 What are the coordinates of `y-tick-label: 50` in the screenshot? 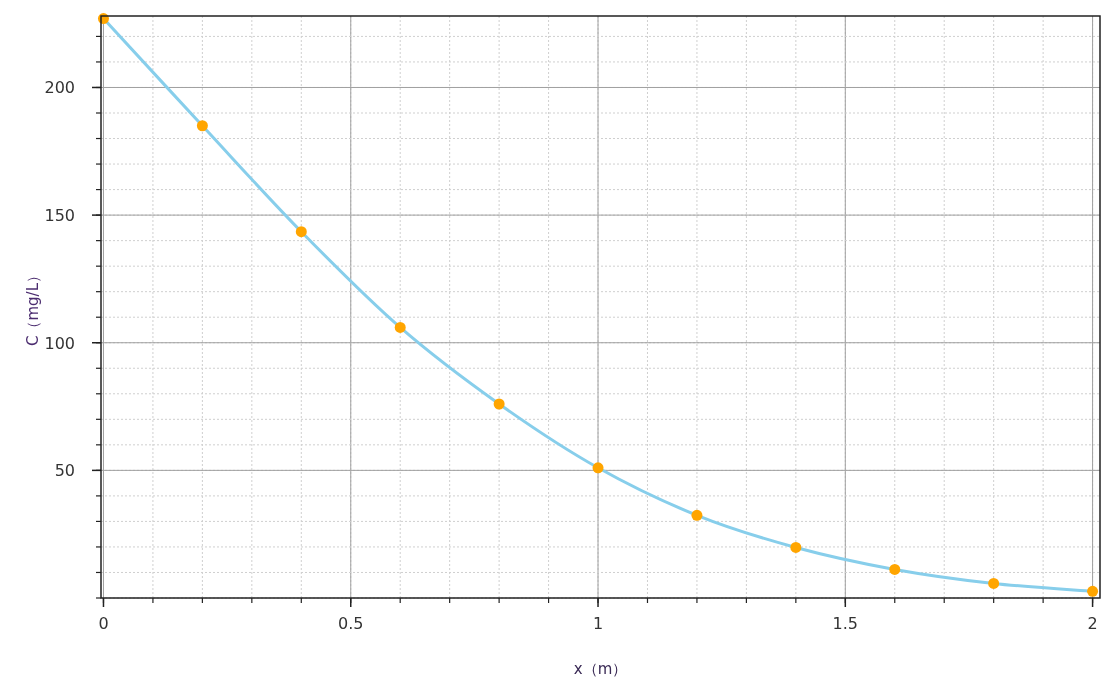 It's located at (64, 471).